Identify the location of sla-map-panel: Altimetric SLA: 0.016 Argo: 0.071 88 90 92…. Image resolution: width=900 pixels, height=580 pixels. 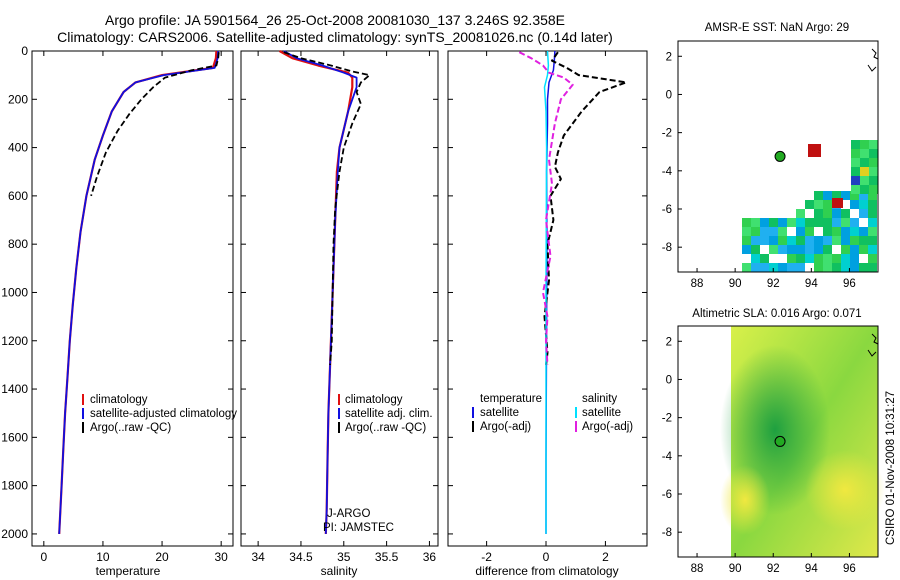
(773, 441).